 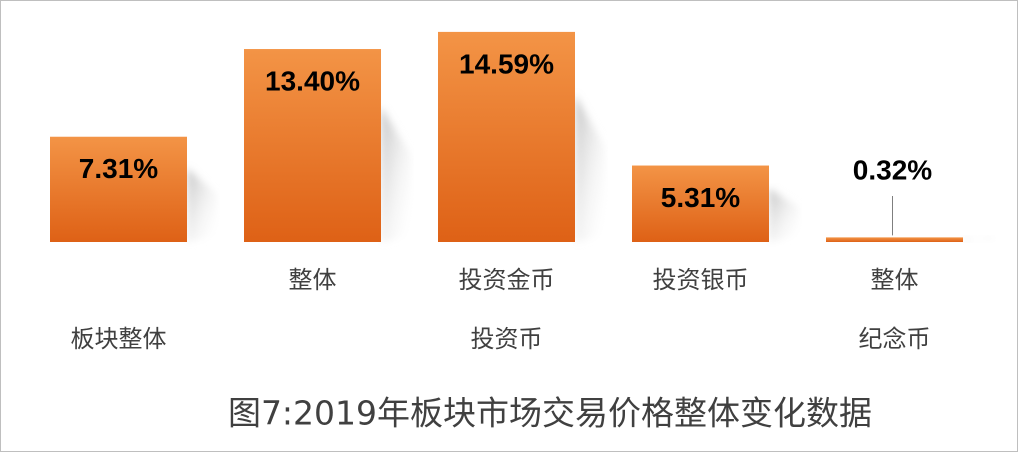 What do you see at coordinates (507, 339) in the screenshot?
I see `group-label: 投资币` at bounding box center [507, 339].